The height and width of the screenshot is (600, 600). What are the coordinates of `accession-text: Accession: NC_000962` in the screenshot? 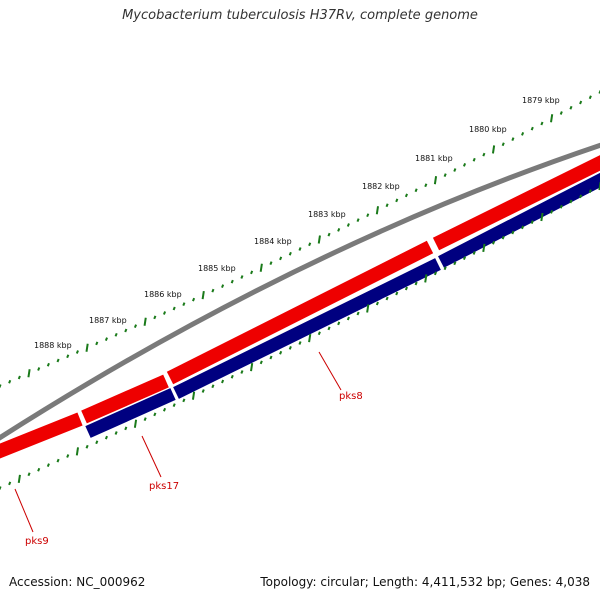 It's located at (77, 582).